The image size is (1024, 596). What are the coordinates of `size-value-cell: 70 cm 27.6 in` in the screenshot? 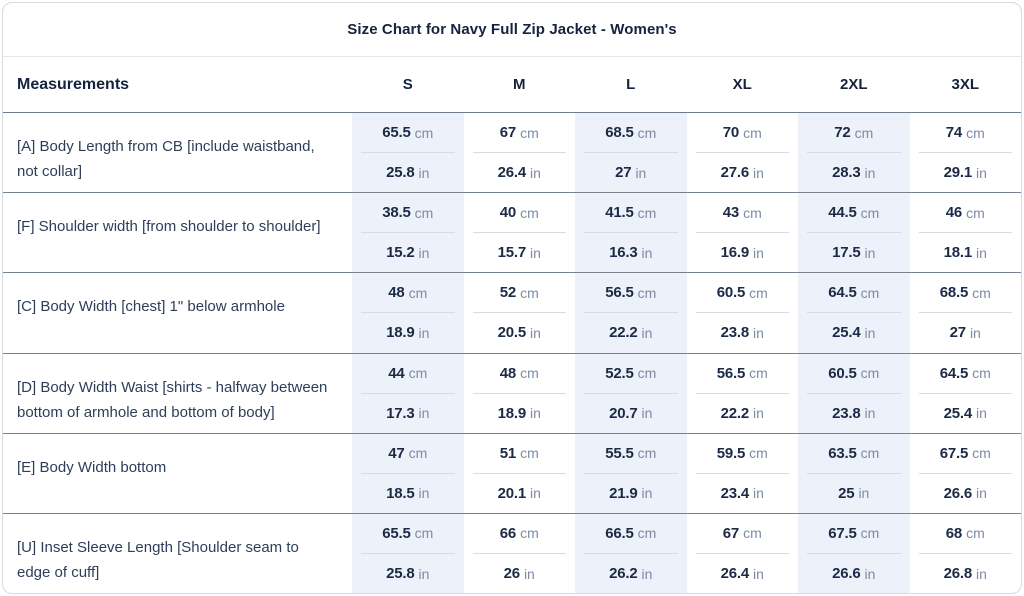 It's located at (743, 152).